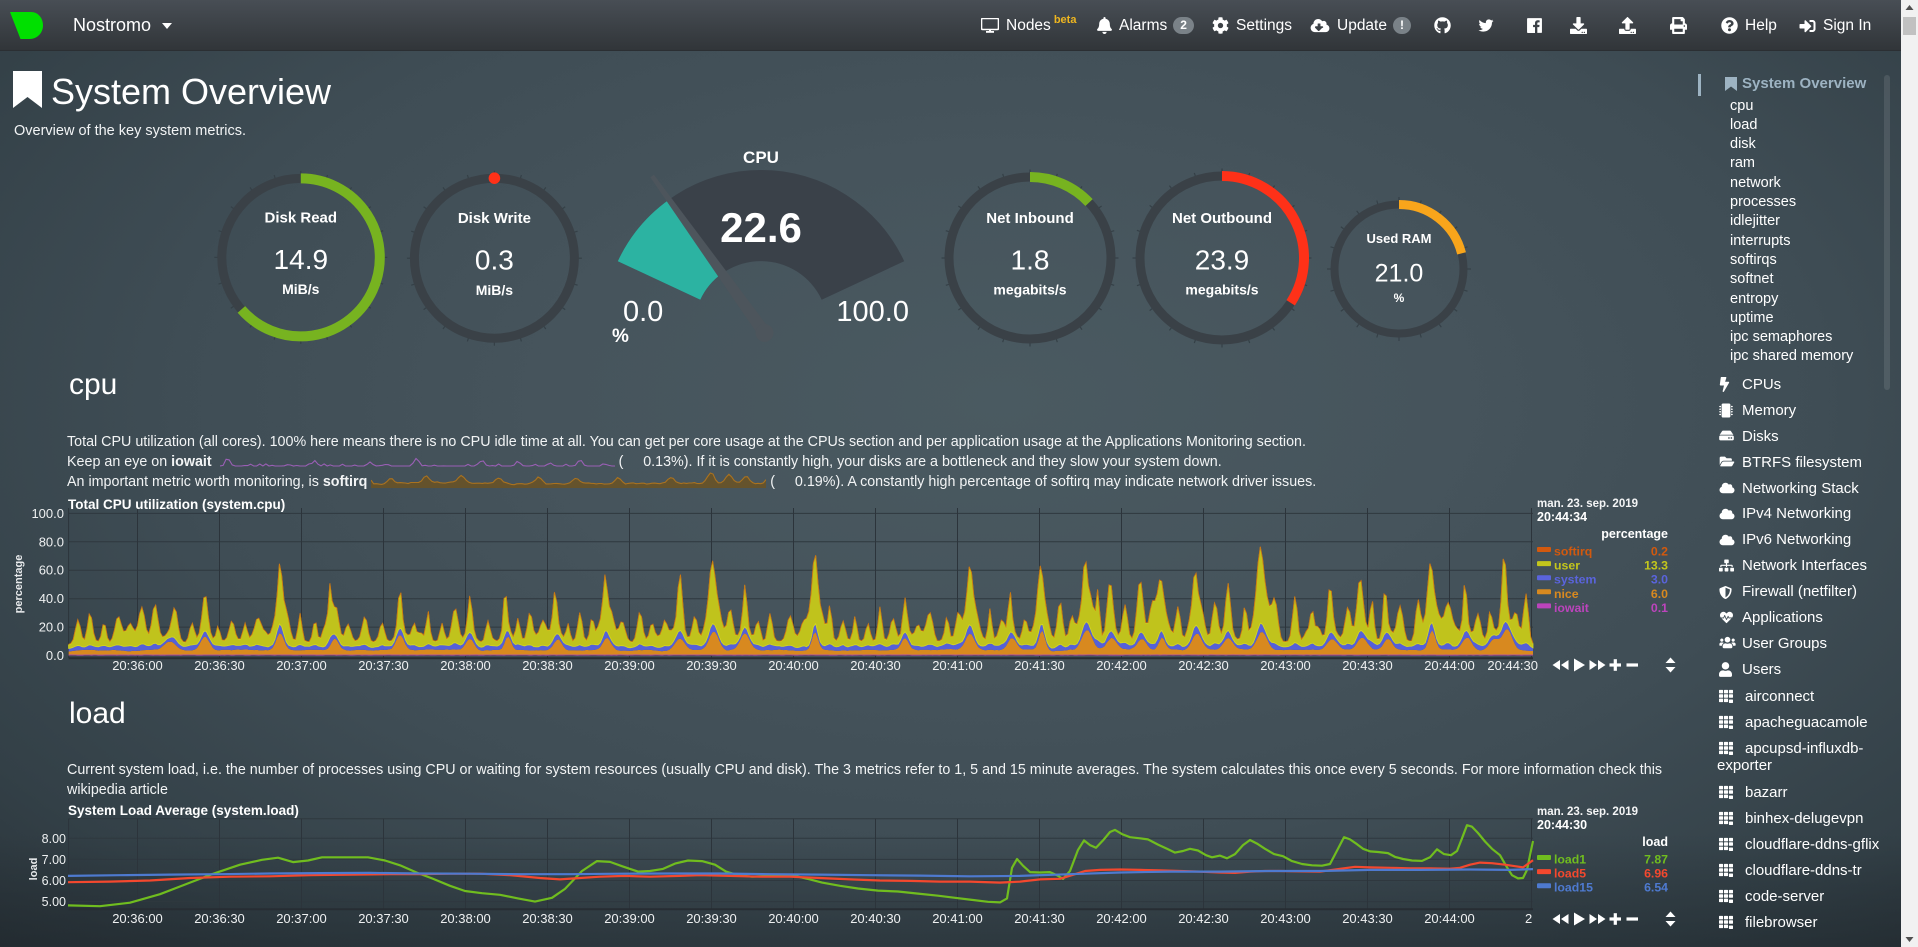 The height and width of the screenshot is (947, 1918). I want to click on svg-text: user, so click(1567, 566).